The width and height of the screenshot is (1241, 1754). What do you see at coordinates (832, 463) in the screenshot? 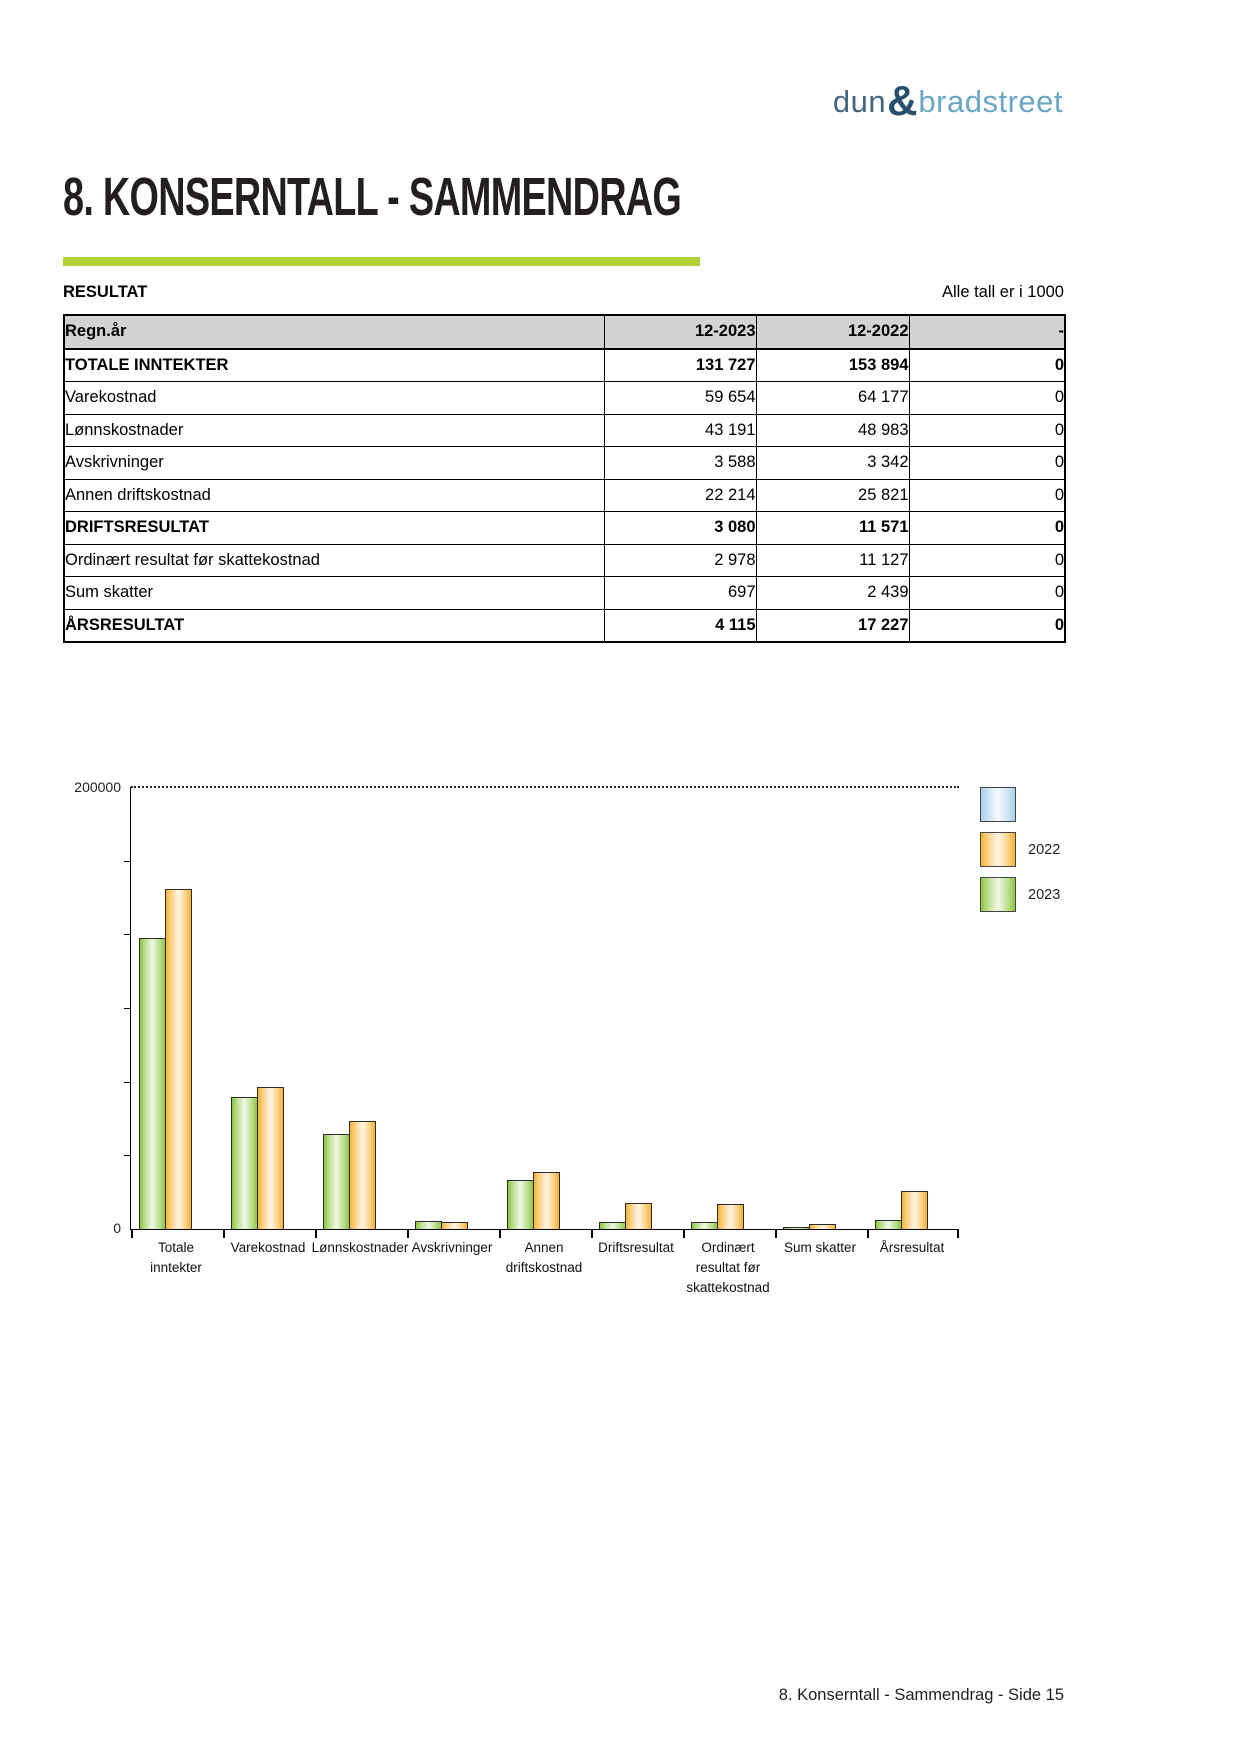
I see `cell-value: 3 342` at bounding box center [832, 463].